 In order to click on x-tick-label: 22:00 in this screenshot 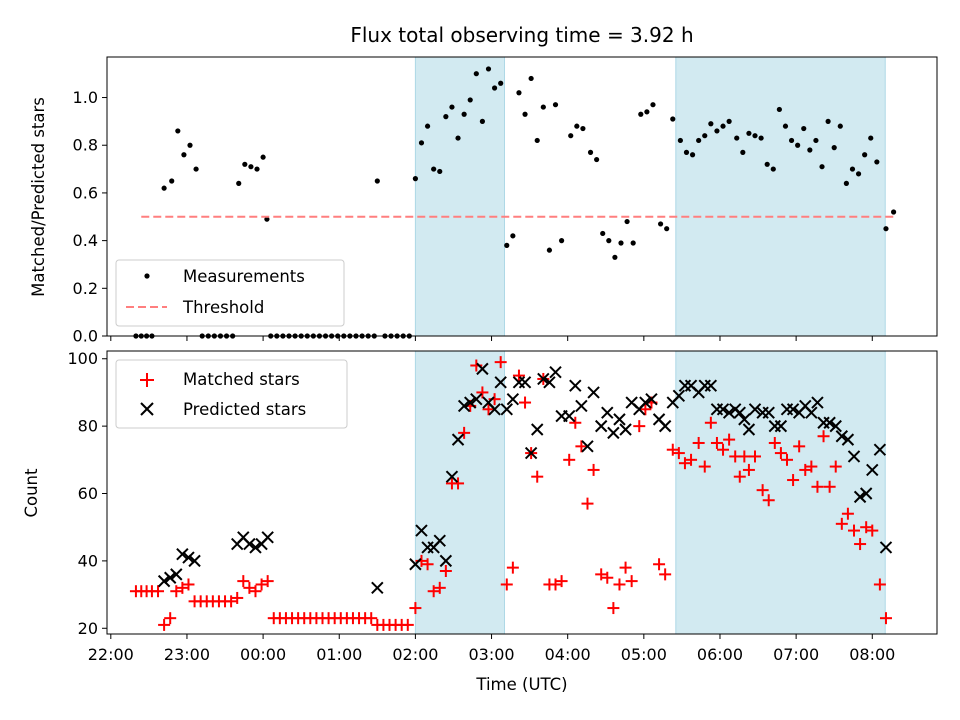, I will do `click(111, 654)`.